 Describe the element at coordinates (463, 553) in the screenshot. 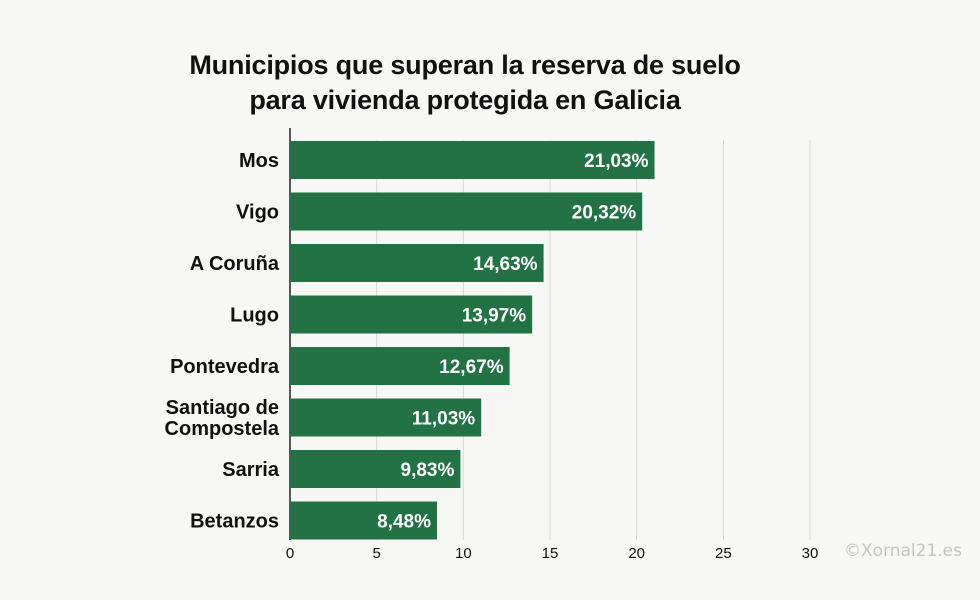

I see `x-tick-label: 10` at that location.